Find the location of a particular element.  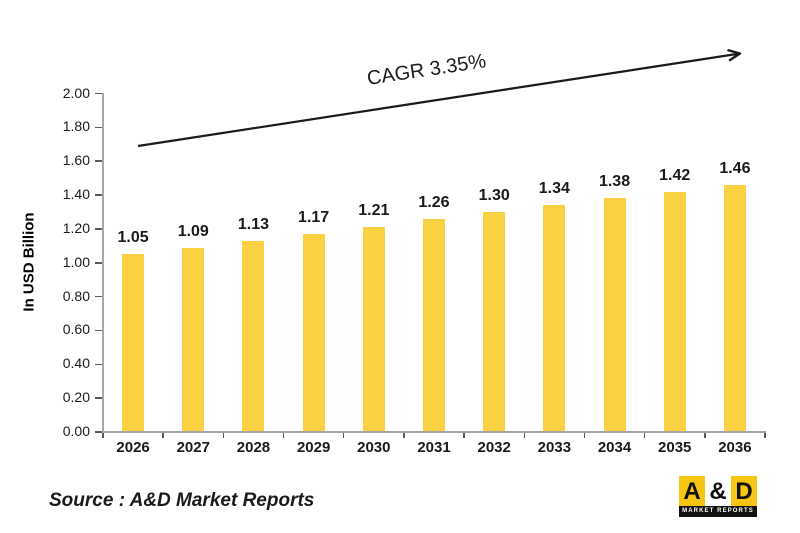

x-axis-label: 2036 is located at coordinates (735, 447).